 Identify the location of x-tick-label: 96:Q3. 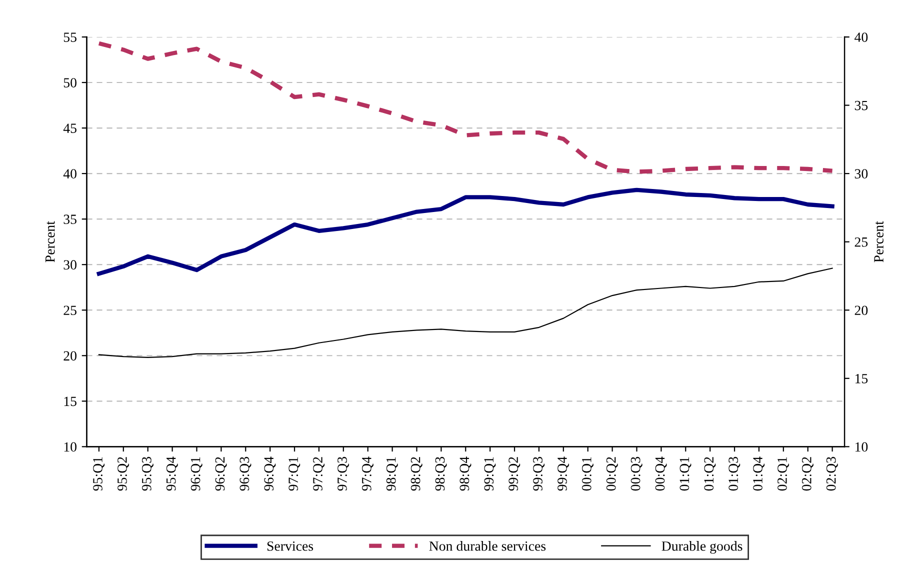
(246, 473).